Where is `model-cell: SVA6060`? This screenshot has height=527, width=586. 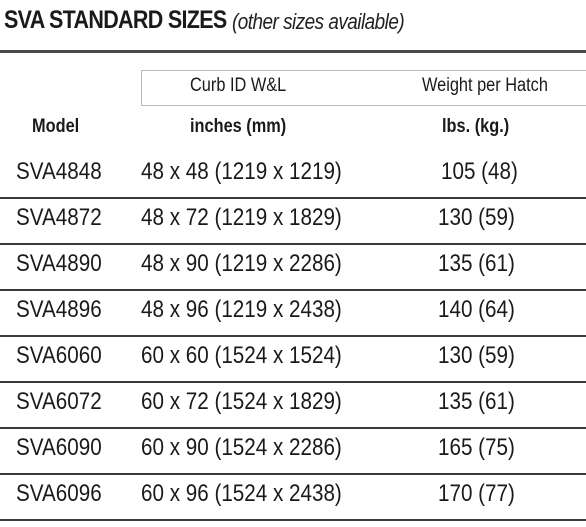 model-cell: SVA6060 is located at coordinates (59, 355).